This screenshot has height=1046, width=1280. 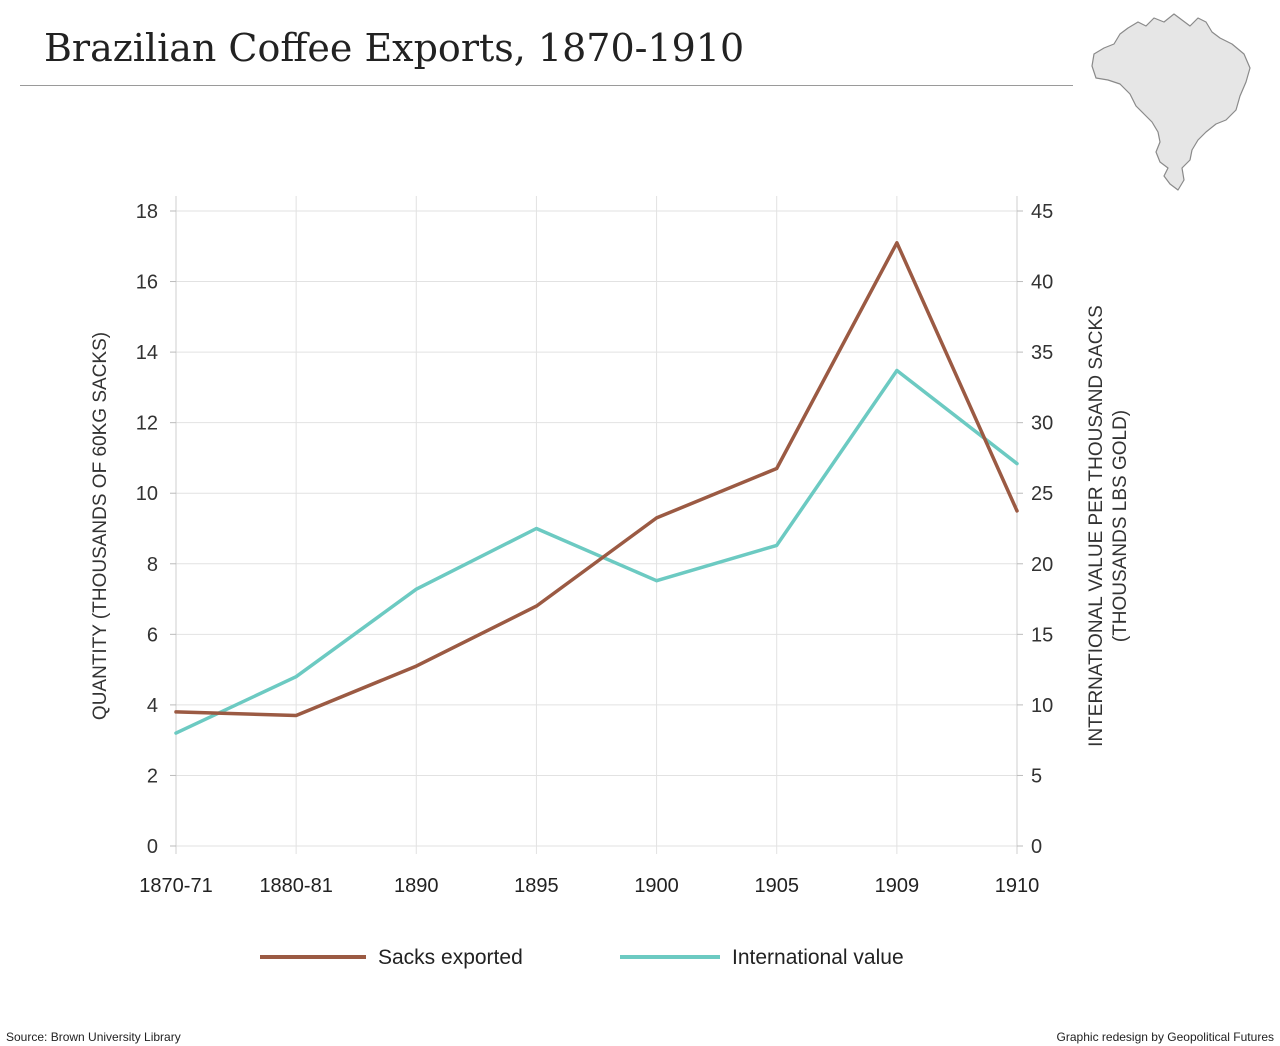 What do you see at coordinates (1042, 353) in the screenshot?
I see `right-axis-tick-label: 35` at bounding box center [1042, 353].